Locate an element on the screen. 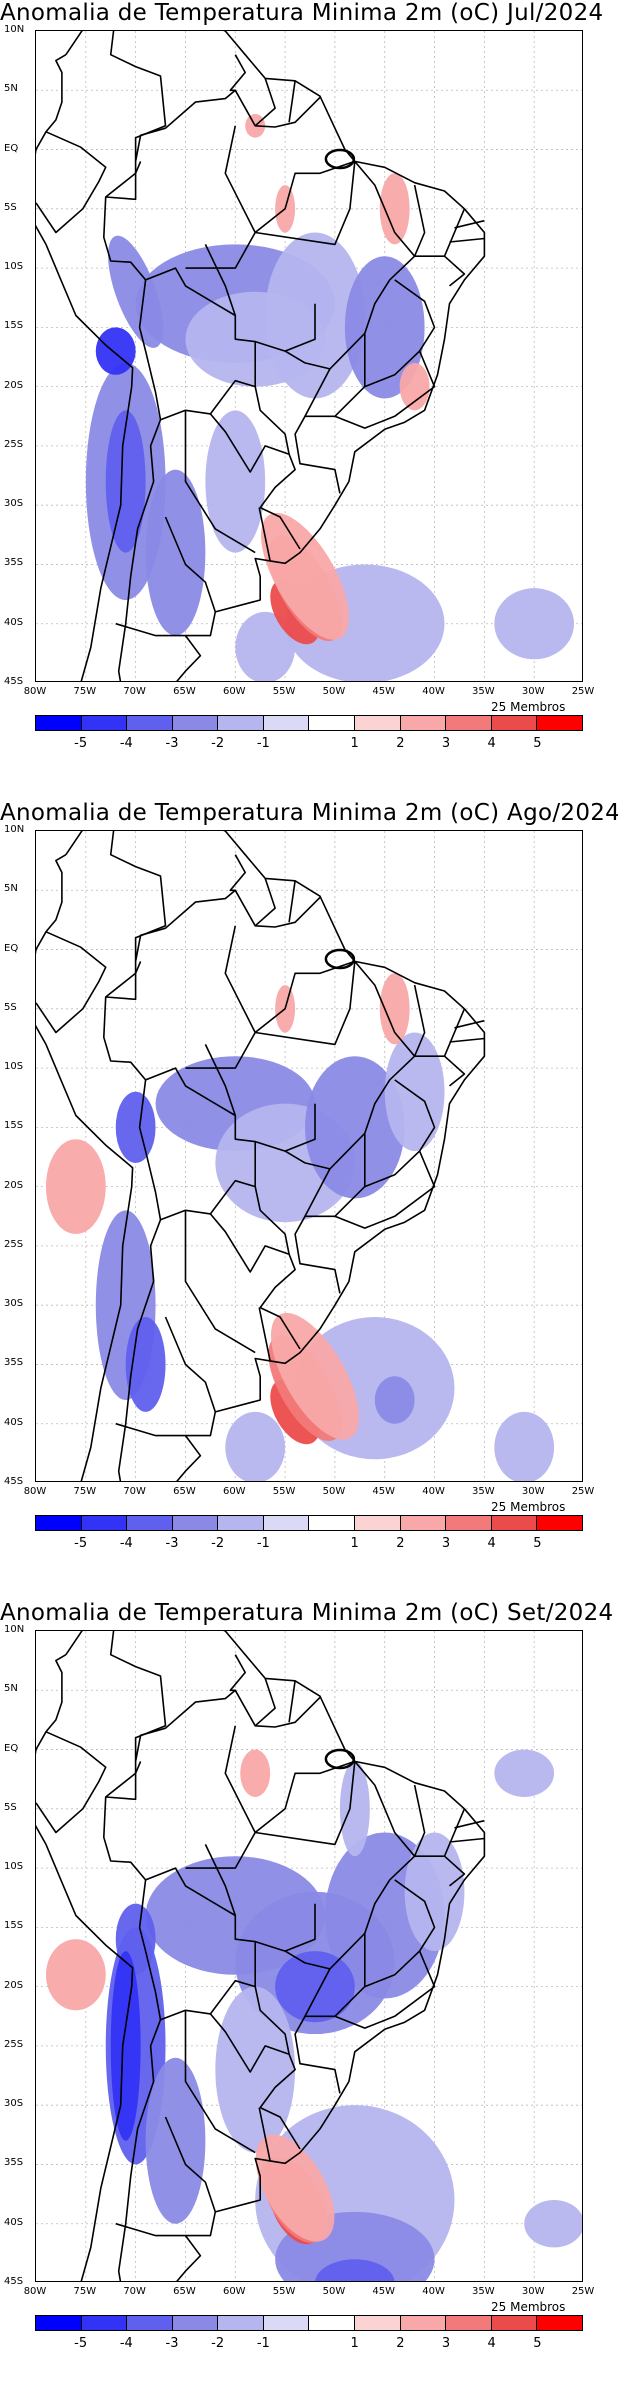 The image size is (618, 2400). island-outline is located at coordinates (340, 159).